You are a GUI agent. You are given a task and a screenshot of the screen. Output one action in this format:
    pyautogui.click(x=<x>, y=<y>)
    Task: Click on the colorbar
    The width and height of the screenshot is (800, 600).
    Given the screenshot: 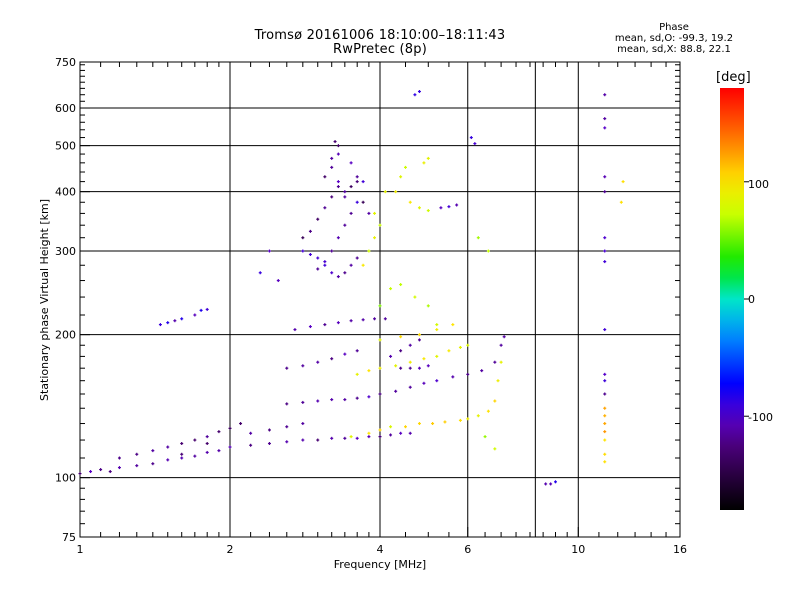 What is the action you would take?
    pyautogui.click(x=734, y=299)
    